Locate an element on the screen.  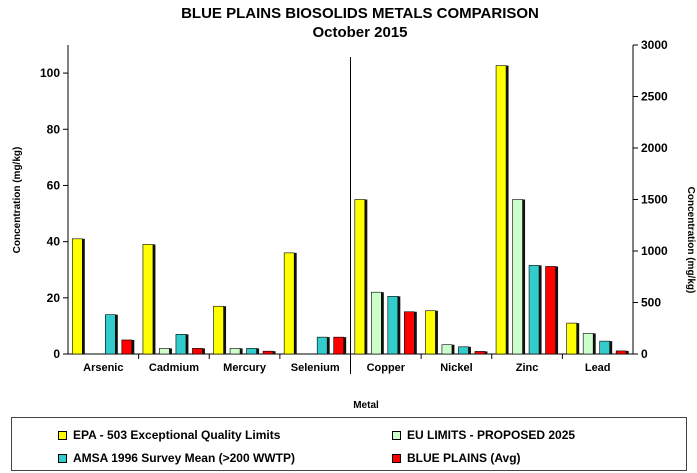
legend-label-amsa: AMSA 1996 Survey Mean (>200 WWTP) is located at coordinates (184, 458).